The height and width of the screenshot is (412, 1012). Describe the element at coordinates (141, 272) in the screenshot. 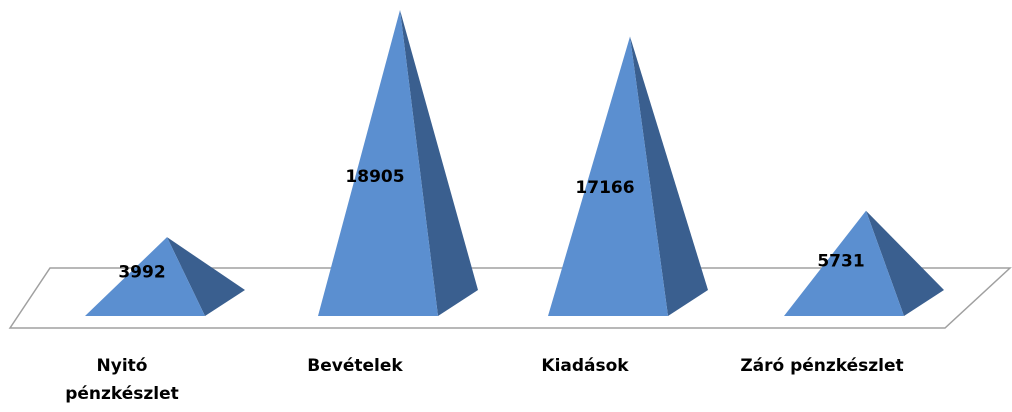

I see `data-label: 3992` at that location.